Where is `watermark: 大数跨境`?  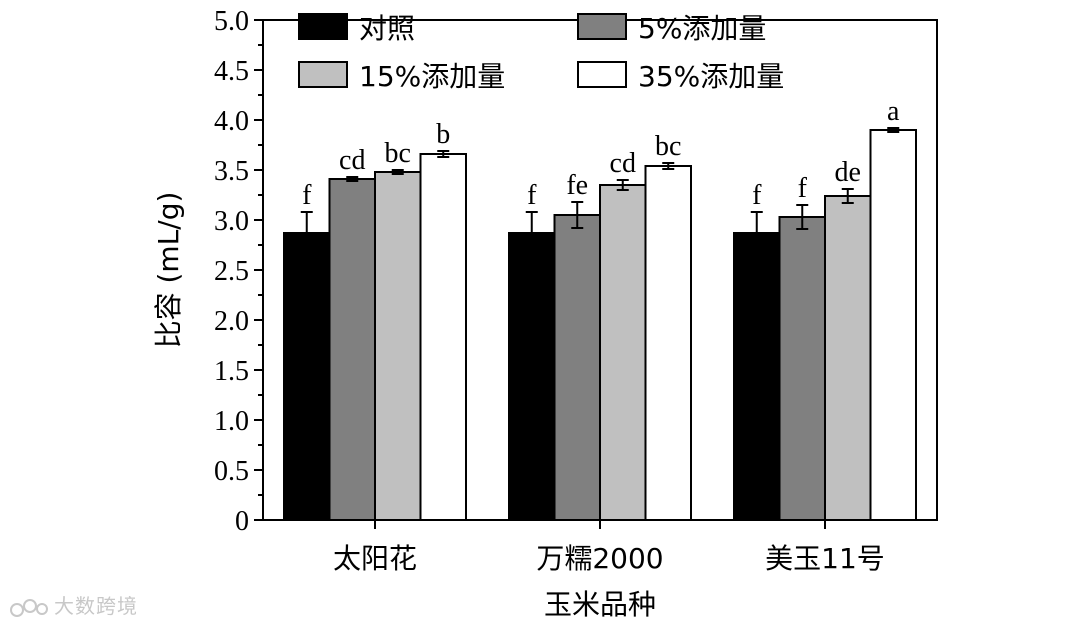
watermark: 大数跨境 is located at coordinates (73, 604).